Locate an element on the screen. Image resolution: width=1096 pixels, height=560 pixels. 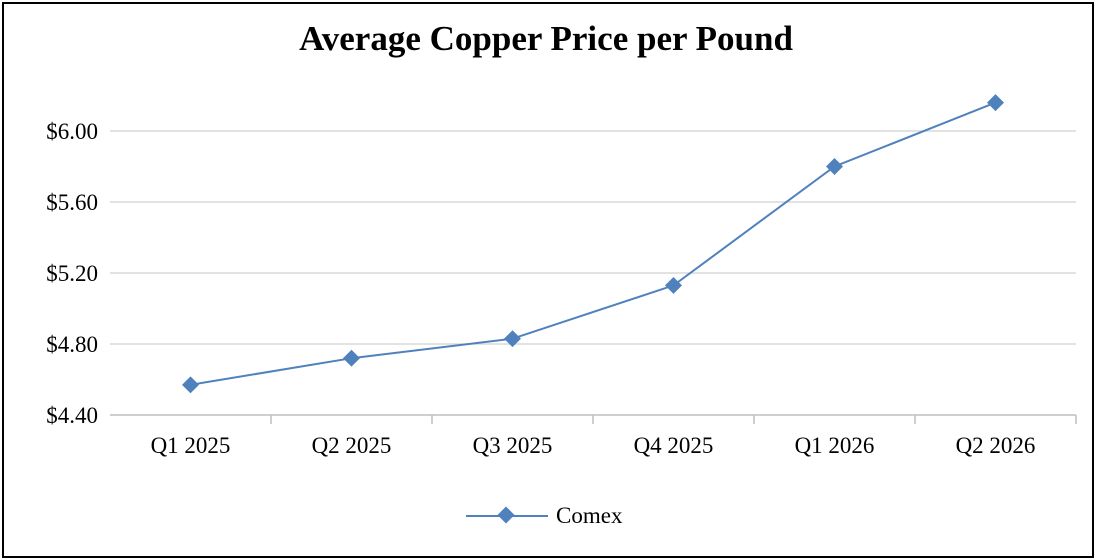
y-tick-label: $4.80 is located at coordinates (72, 344).